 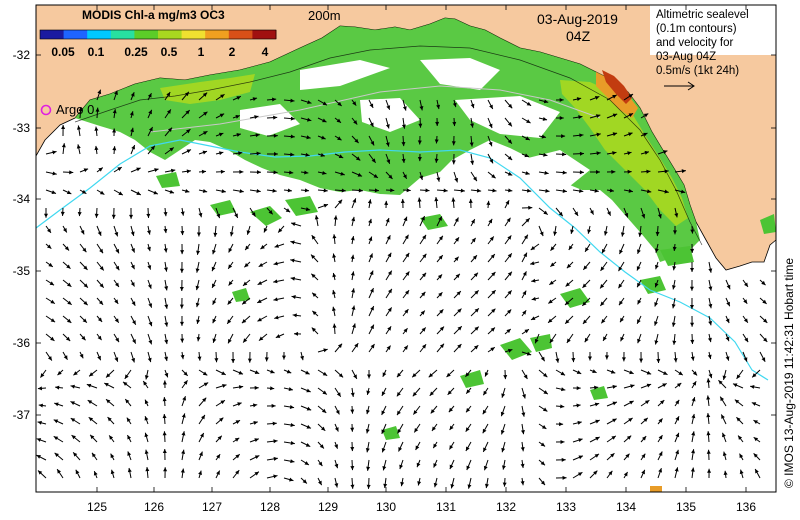 I want to click on longitude-tick-label: 129, so click(x=328, y=507).